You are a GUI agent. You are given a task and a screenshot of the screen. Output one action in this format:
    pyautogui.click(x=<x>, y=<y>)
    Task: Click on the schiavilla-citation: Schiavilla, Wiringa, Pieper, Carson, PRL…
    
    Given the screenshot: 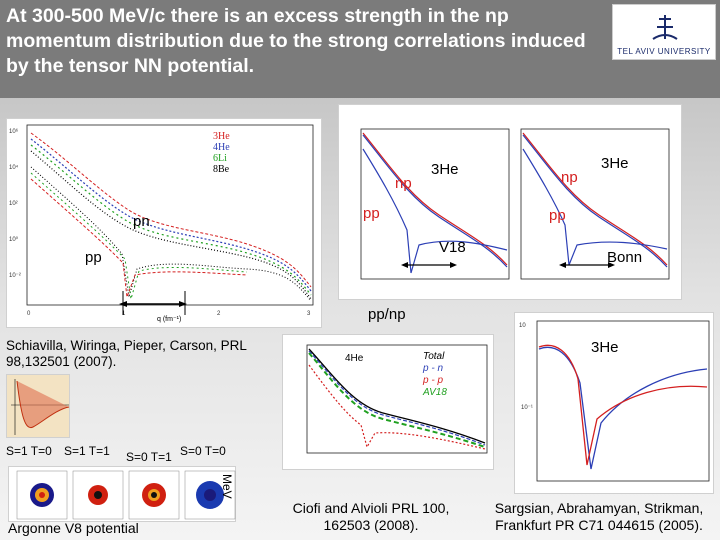 What is the action you would take?
    pyautogui.click(x=126, y=353)
    